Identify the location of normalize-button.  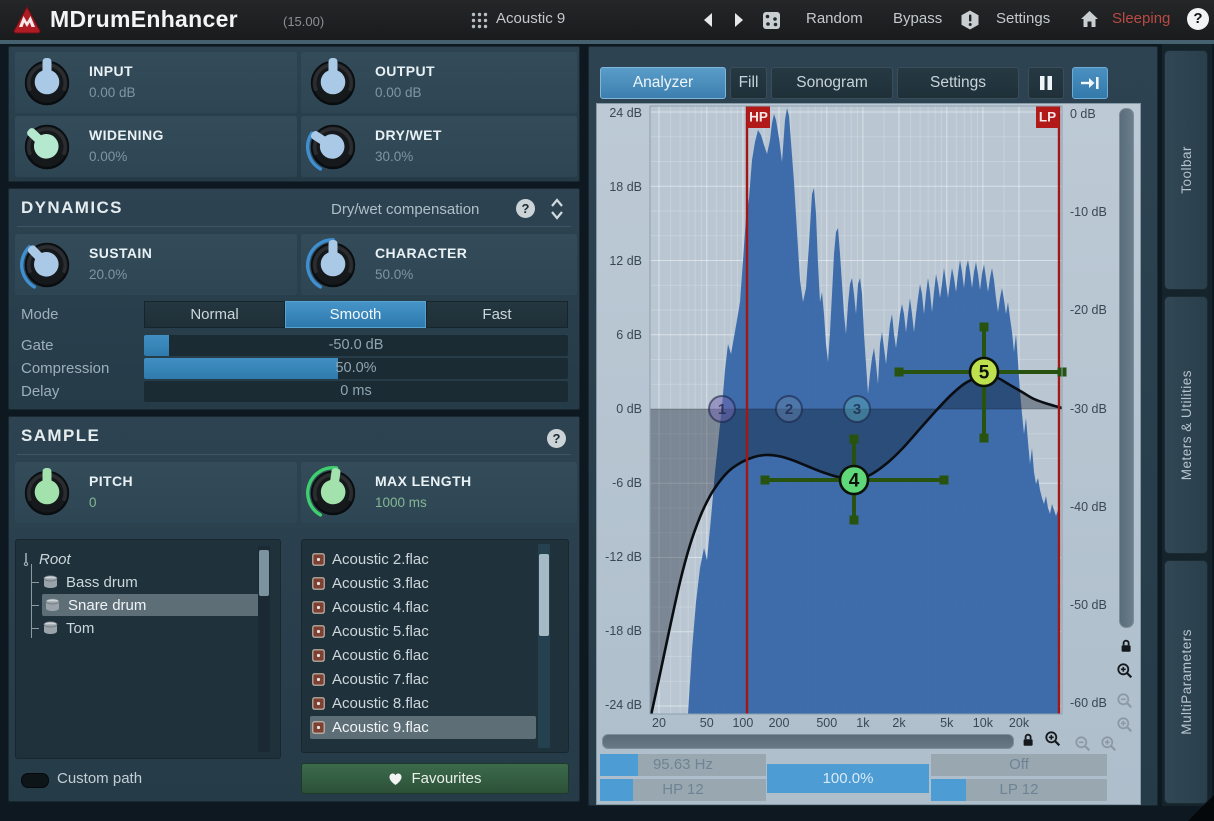
(1090, 83).